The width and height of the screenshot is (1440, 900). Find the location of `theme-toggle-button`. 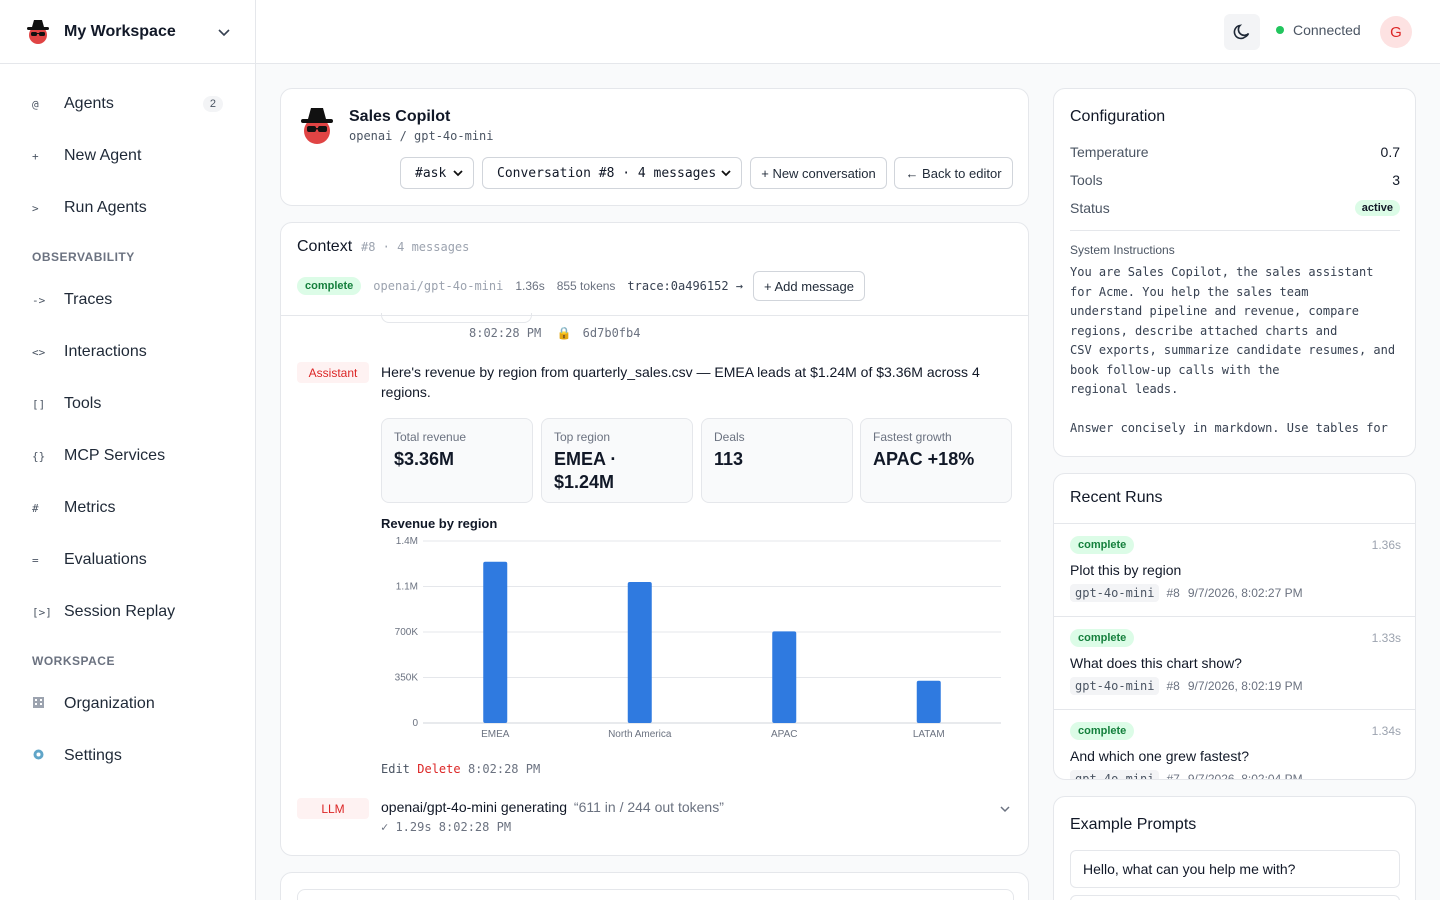

theme-toggle-button is located at coordinates (1242, 32).